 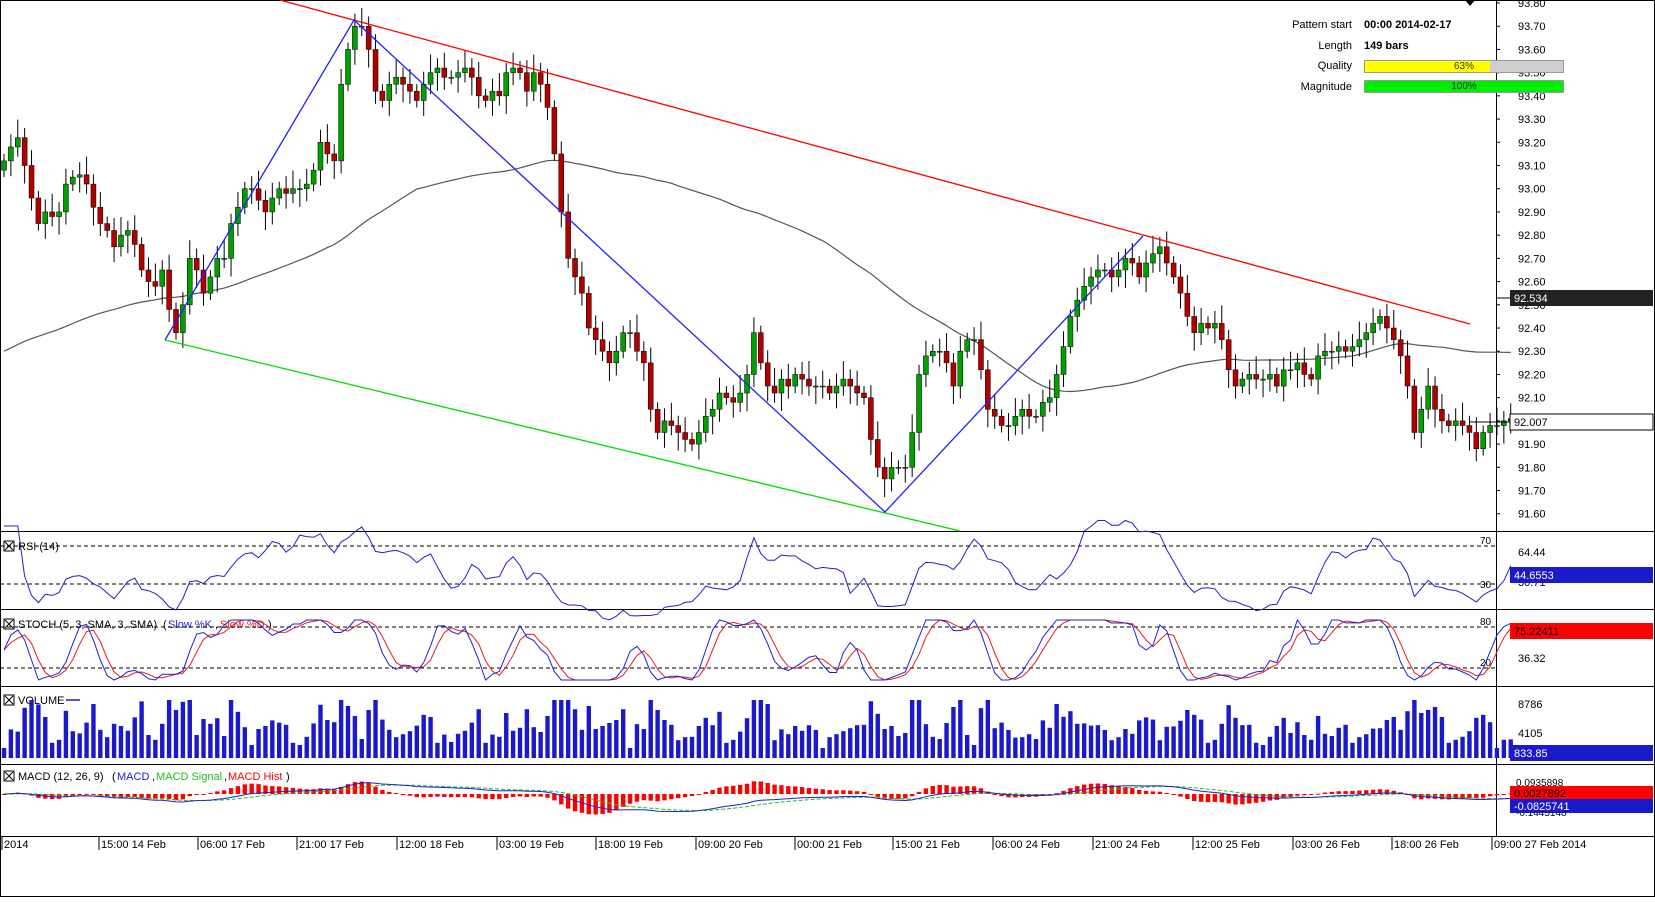 What do you see at coordinates (630, 845) in the screenshot?
I see `time-axis-label: 18:00 19 Feb` at bounding box center [630, 845].